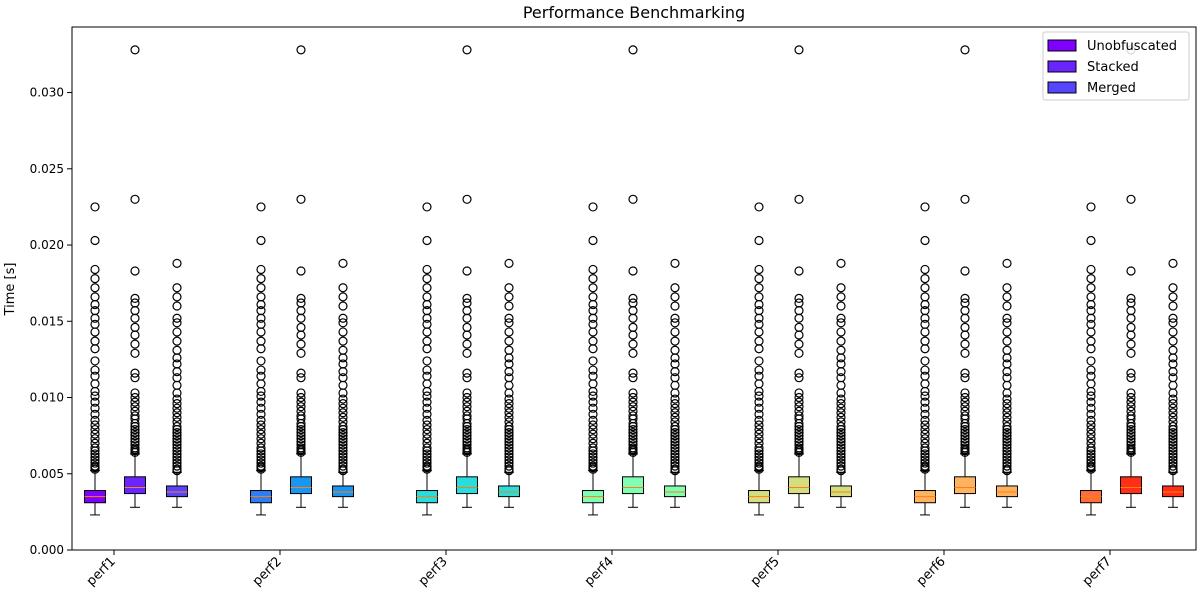  I want to click on y-tick-label: 0.015, so click(47, 321).